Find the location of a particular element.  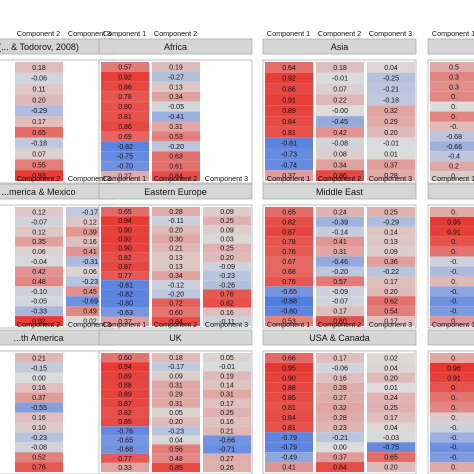

cell-value-label: 0.87 is located at coordinates (125, 404).